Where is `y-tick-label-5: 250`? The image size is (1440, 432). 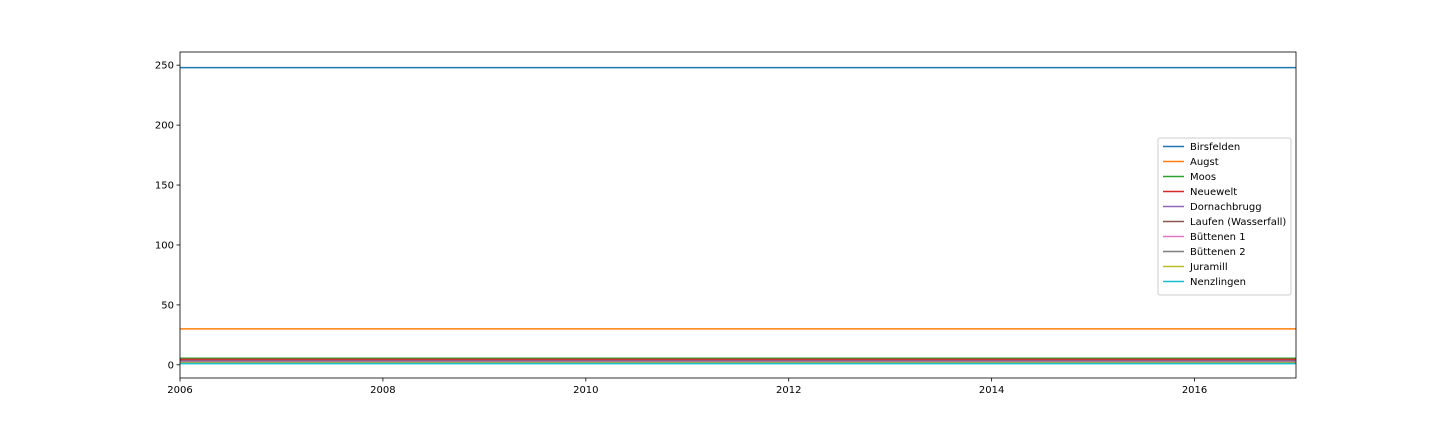
y-tick-label-5: 250 is located at coordinates (164, 66).